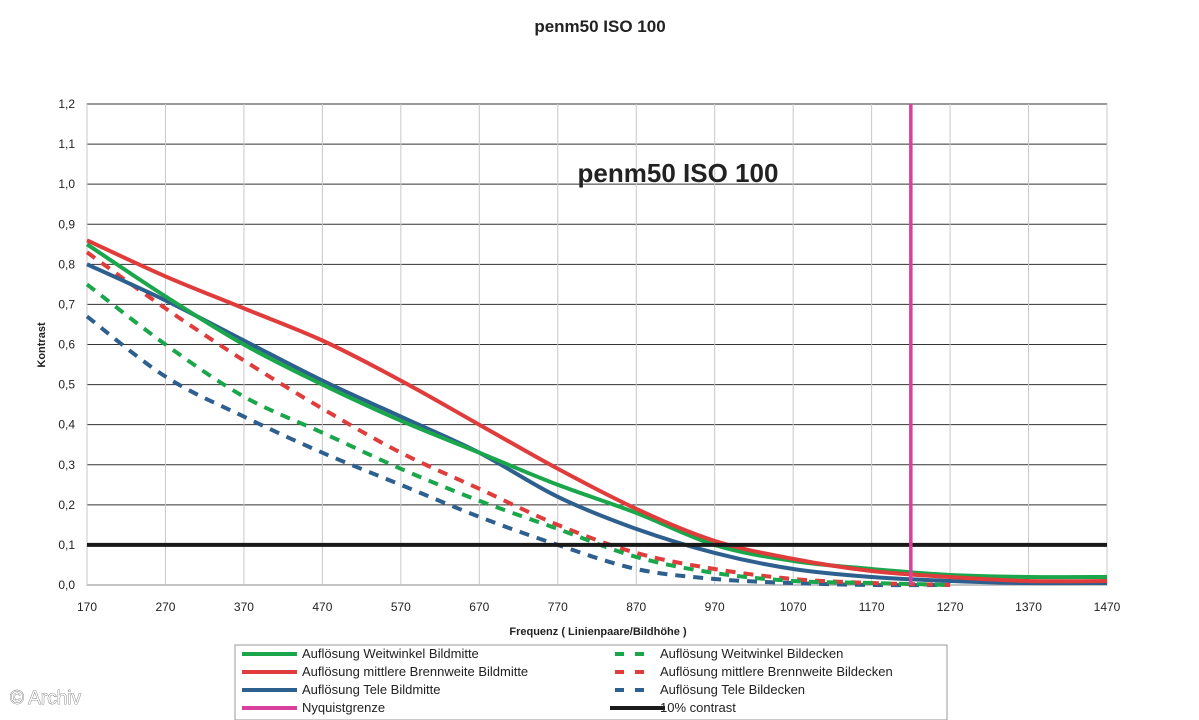 The image size is (1199, 720). What do you see at coordinates (415, 671) in the screenshot?
I see `legend-label-aufl-sung-mittlere-brennweite-bildmitte: Auflösung mittlere Brennweite Bildmitte` at bounding box center [415, 671].